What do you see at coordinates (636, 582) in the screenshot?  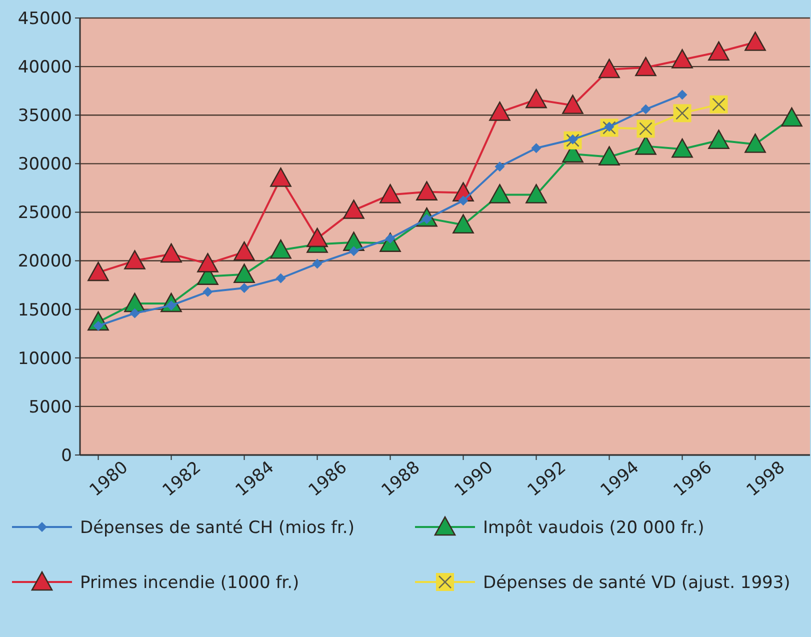 I see `legend-label: Dépenses de santé VD (ajust. 1993)` at bounding box center [636, 582].